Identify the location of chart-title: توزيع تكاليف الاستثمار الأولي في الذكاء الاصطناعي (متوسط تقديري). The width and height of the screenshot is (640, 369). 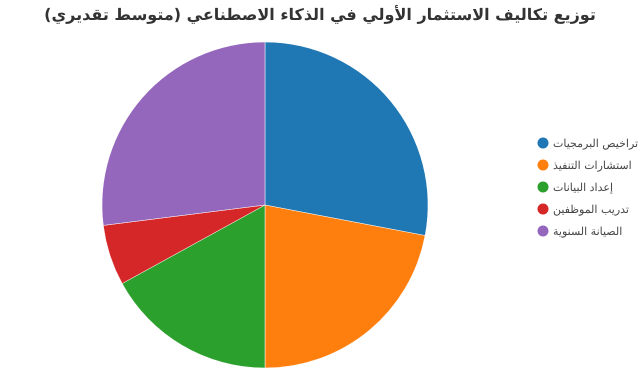
(320, 14).